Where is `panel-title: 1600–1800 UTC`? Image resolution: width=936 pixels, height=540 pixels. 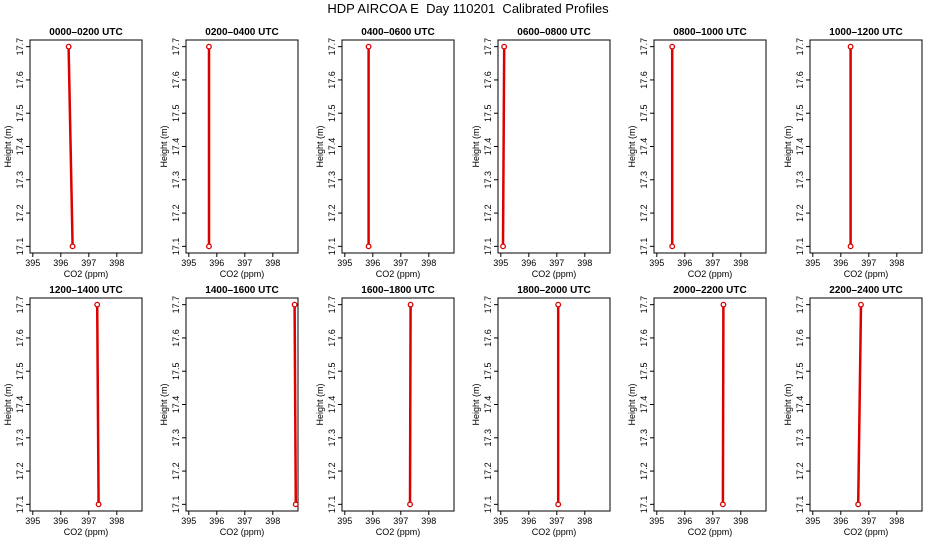 panel-title: 1600–1800 UTC is located at coordinates (397, 290).